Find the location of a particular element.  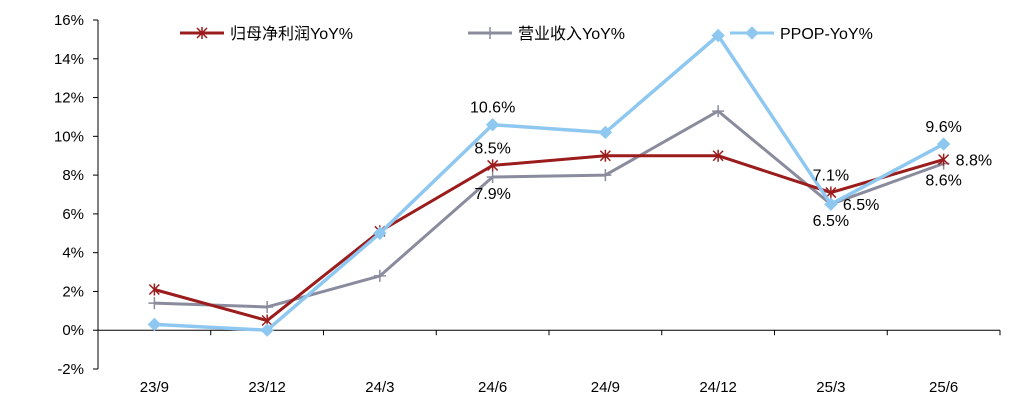

y-tick-label: 8% is located at coordinates (73, 175).